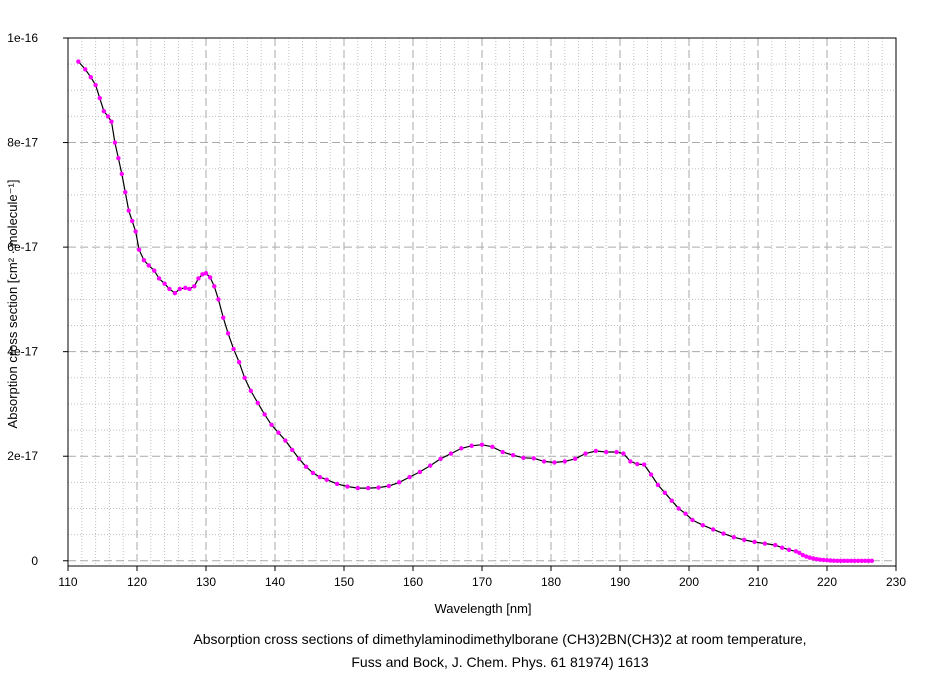 Image resolution: width=934 pixels, height=673 pixels. I want to click on x-tick-label: 210, so click(758, 582).